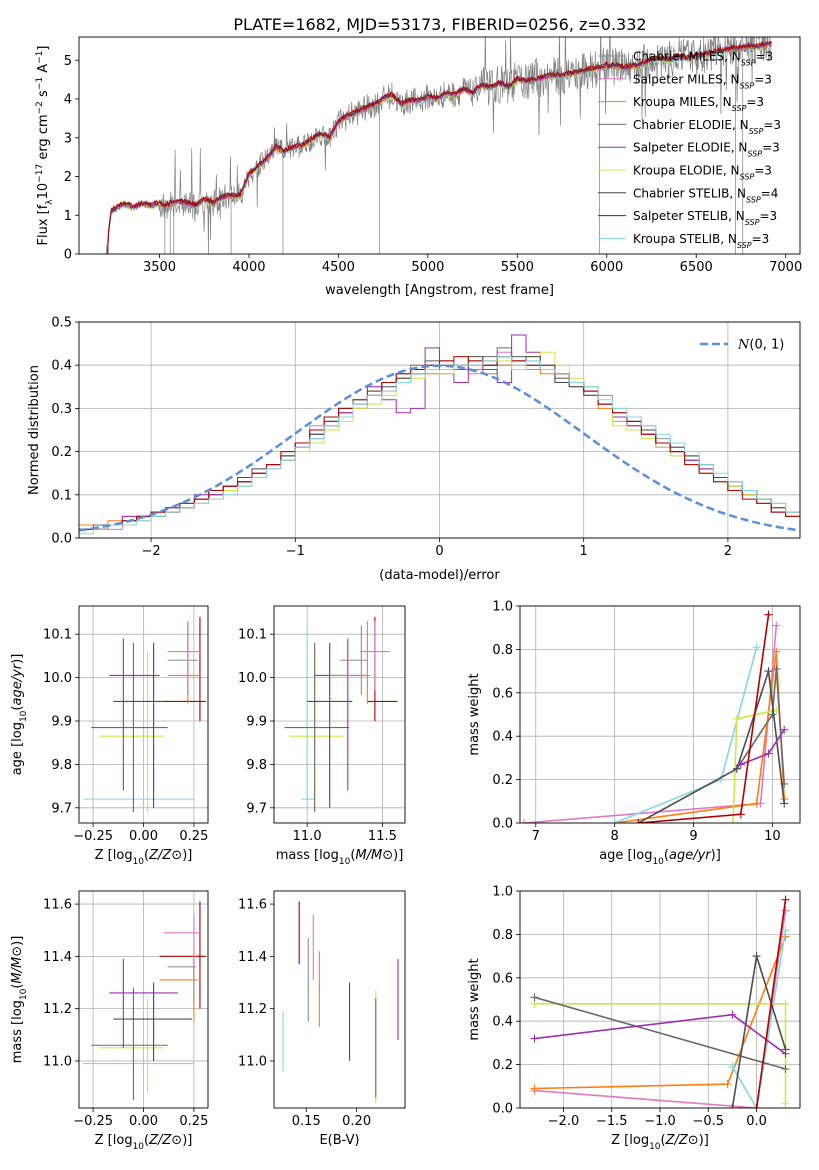 The width and height of the screenshot is (819, 1170). What do you see at coordinates (699, 737) in the screenshot?
I see `weight-line-kroupa_miles` at bounding box center [699, 737].